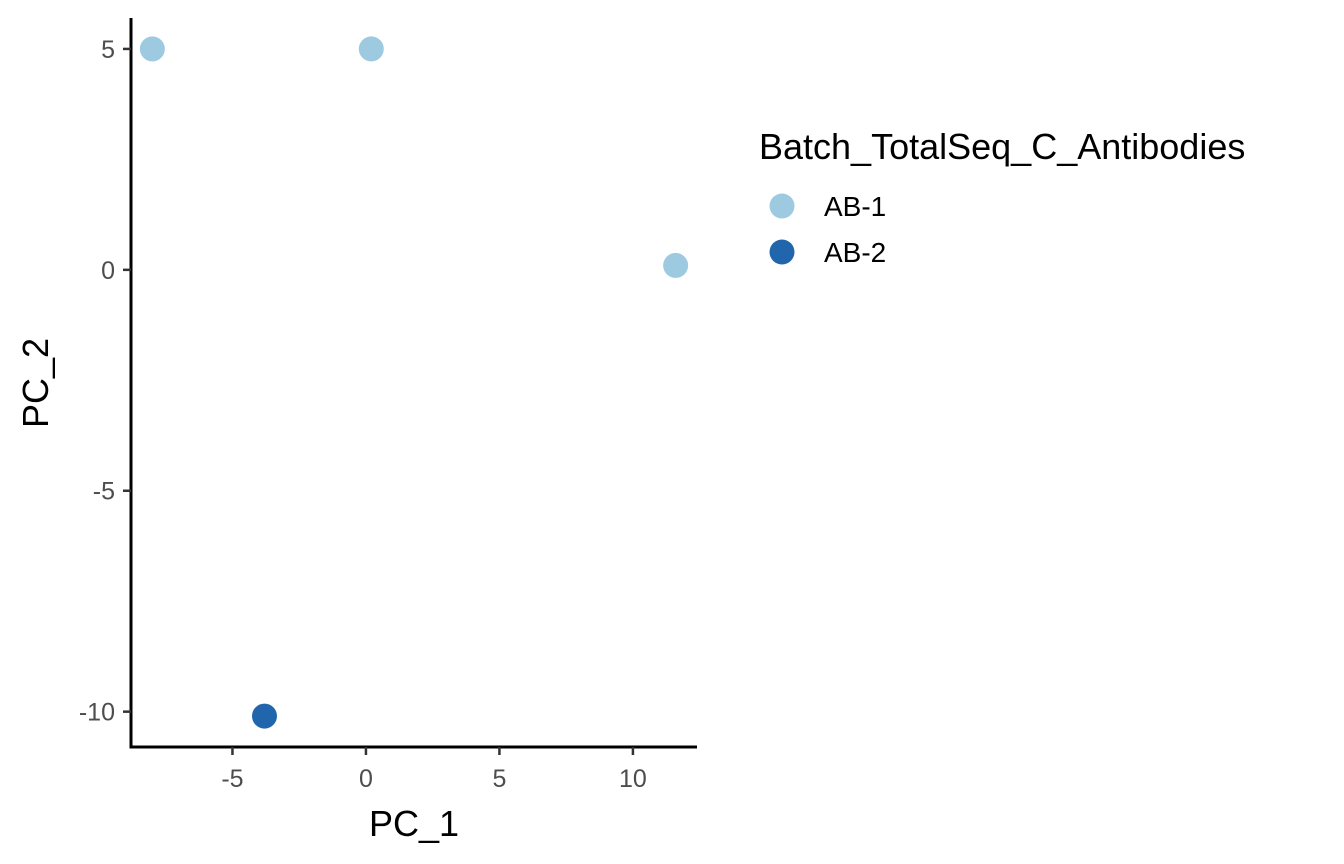 This screenshot has width=1344, height=864. I want to click on legend-label: AB-1, so click(855, 206).